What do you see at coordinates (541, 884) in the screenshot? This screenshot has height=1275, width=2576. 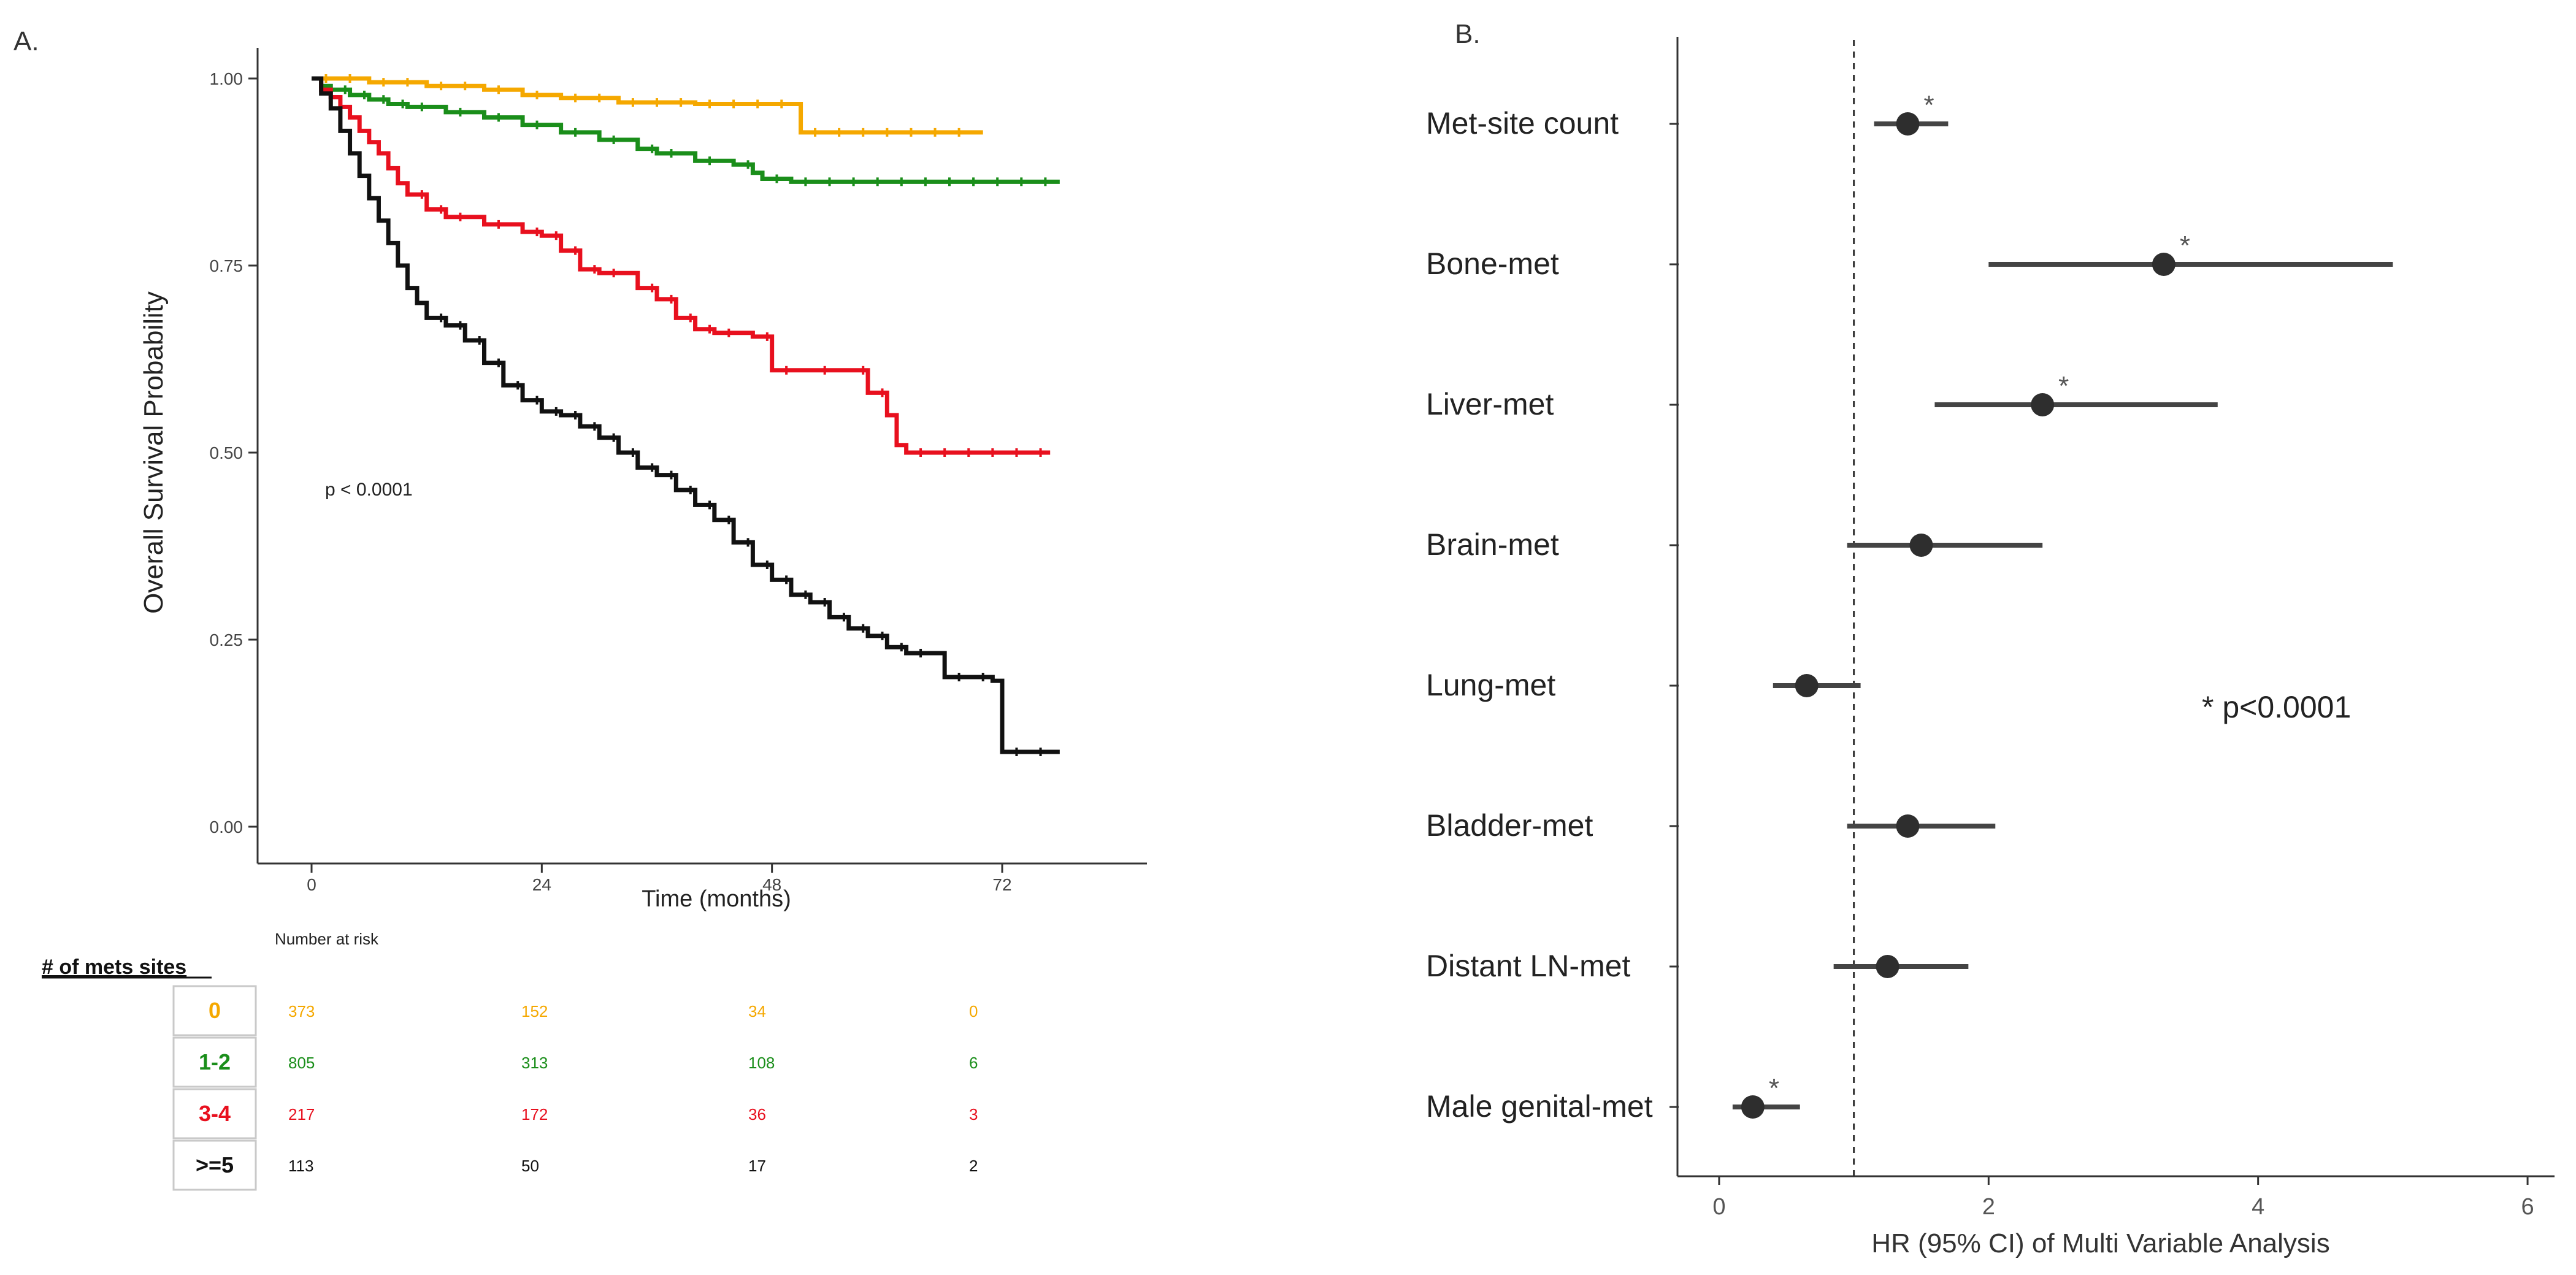 I see `km-x-tick-label: 24` at bounding box center [541, 884].